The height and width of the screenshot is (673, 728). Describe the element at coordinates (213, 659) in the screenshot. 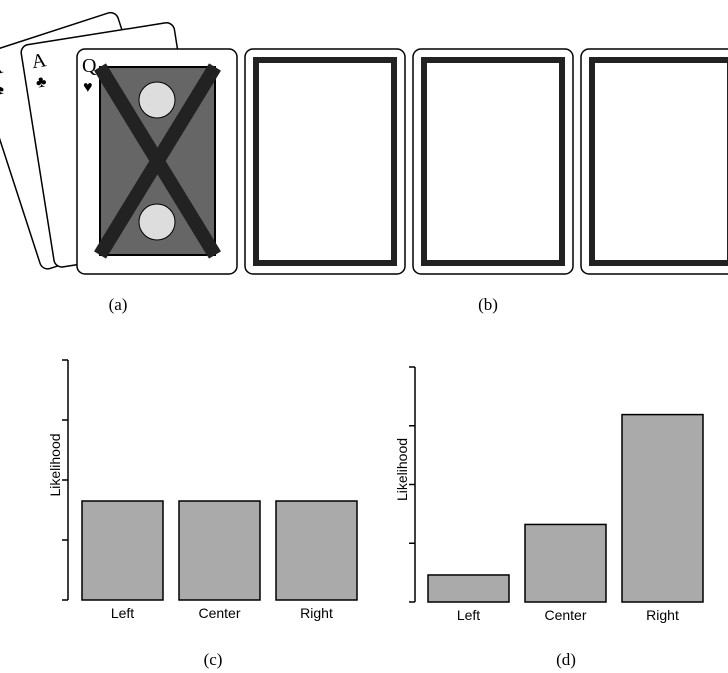

I see `panel-label: (c)` at that location.